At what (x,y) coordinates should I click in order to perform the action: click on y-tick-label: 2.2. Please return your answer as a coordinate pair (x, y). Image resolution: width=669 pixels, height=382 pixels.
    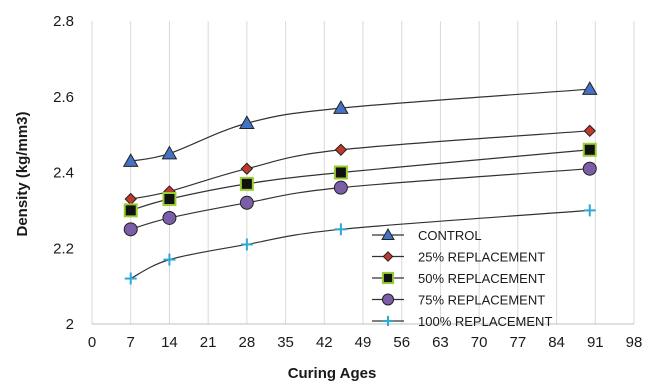
    Looking at the image, I should click on (63, 248).